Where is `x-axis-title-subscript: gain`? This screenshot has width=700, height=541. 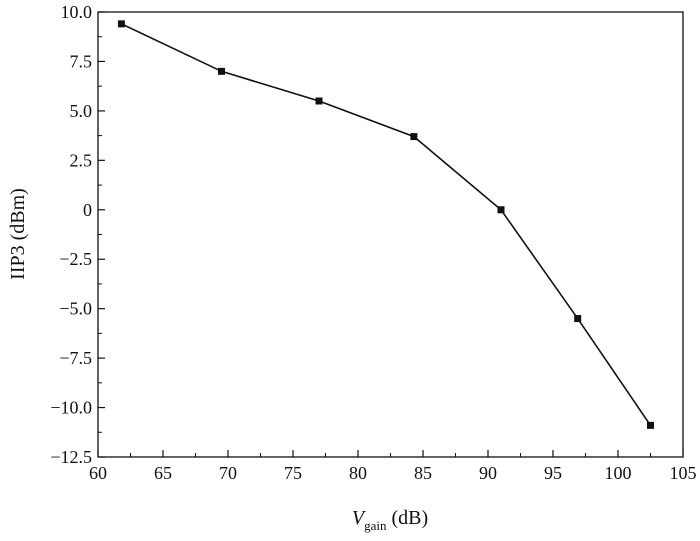
x-axis-title-subscript: gain is located at coordinates (375, 525).